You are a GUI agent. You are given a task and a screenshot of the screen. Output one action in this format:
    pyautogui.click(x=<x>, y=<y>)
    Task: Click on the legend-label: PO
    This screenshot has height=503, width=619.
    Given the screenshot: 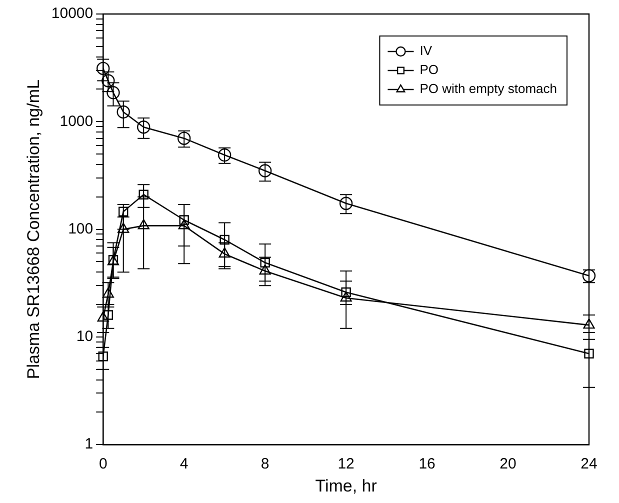 What is the action you would take?
    pyautogui.click(x=429, y=70)
    